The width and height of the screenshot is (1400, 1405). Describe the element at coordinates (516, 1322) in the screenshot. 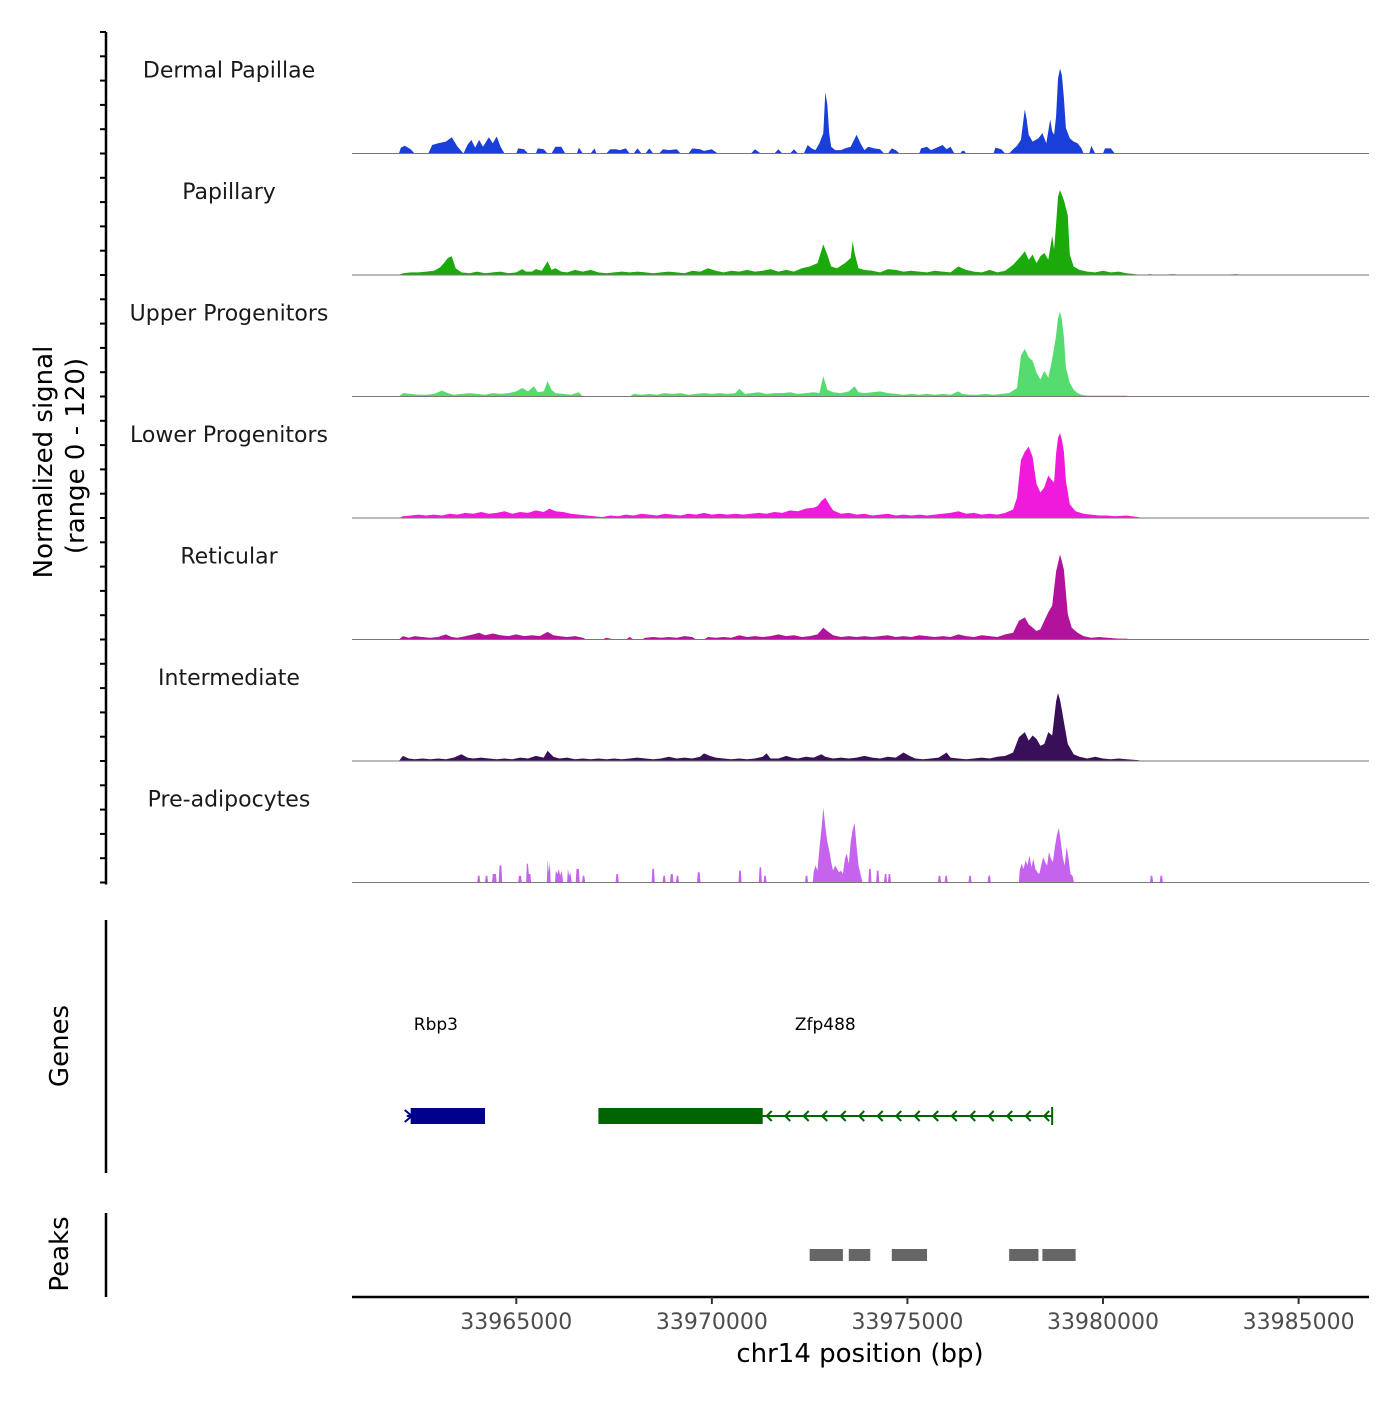

I see `x-tick-label: 33965000` at that location.